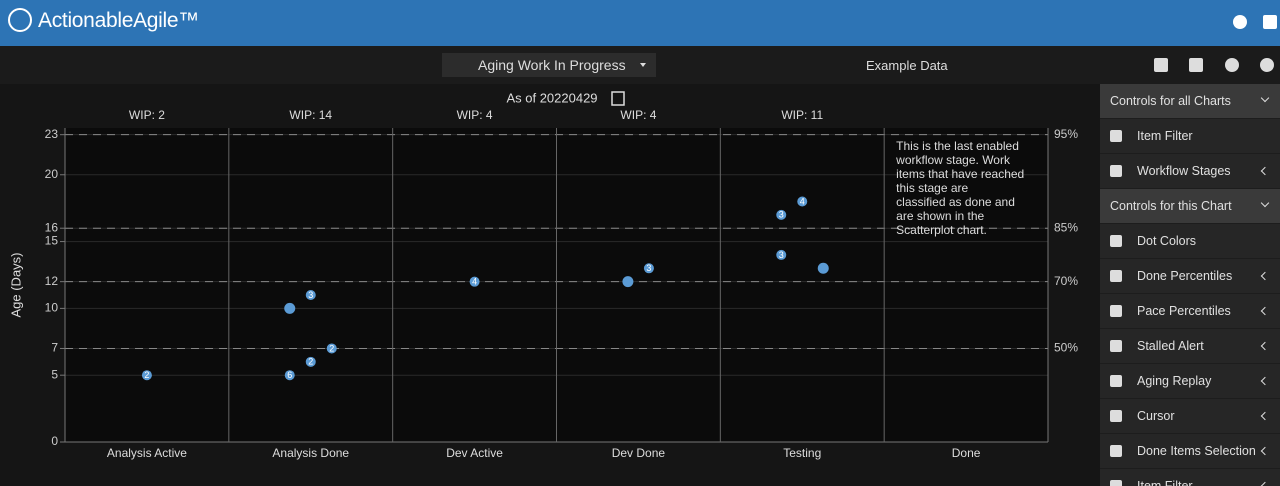 This screenshot has width=1280, height=486. I want to click on sidebar-item: Pace Percentiles, so click(1190, 311).